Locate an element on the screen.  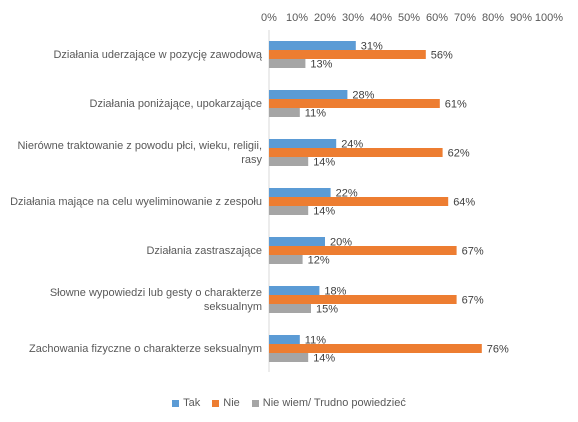
legend-item: Nie is located at coordinates (226, 403).